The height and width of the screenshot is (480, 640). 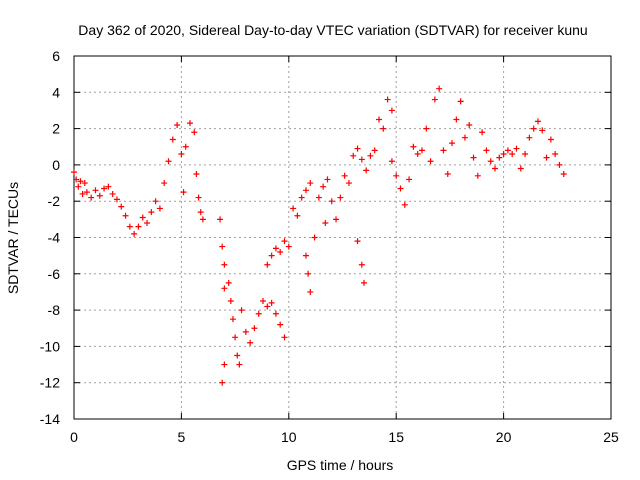 I want to click on y-tick-label: 6, so click(x=56, y=56).